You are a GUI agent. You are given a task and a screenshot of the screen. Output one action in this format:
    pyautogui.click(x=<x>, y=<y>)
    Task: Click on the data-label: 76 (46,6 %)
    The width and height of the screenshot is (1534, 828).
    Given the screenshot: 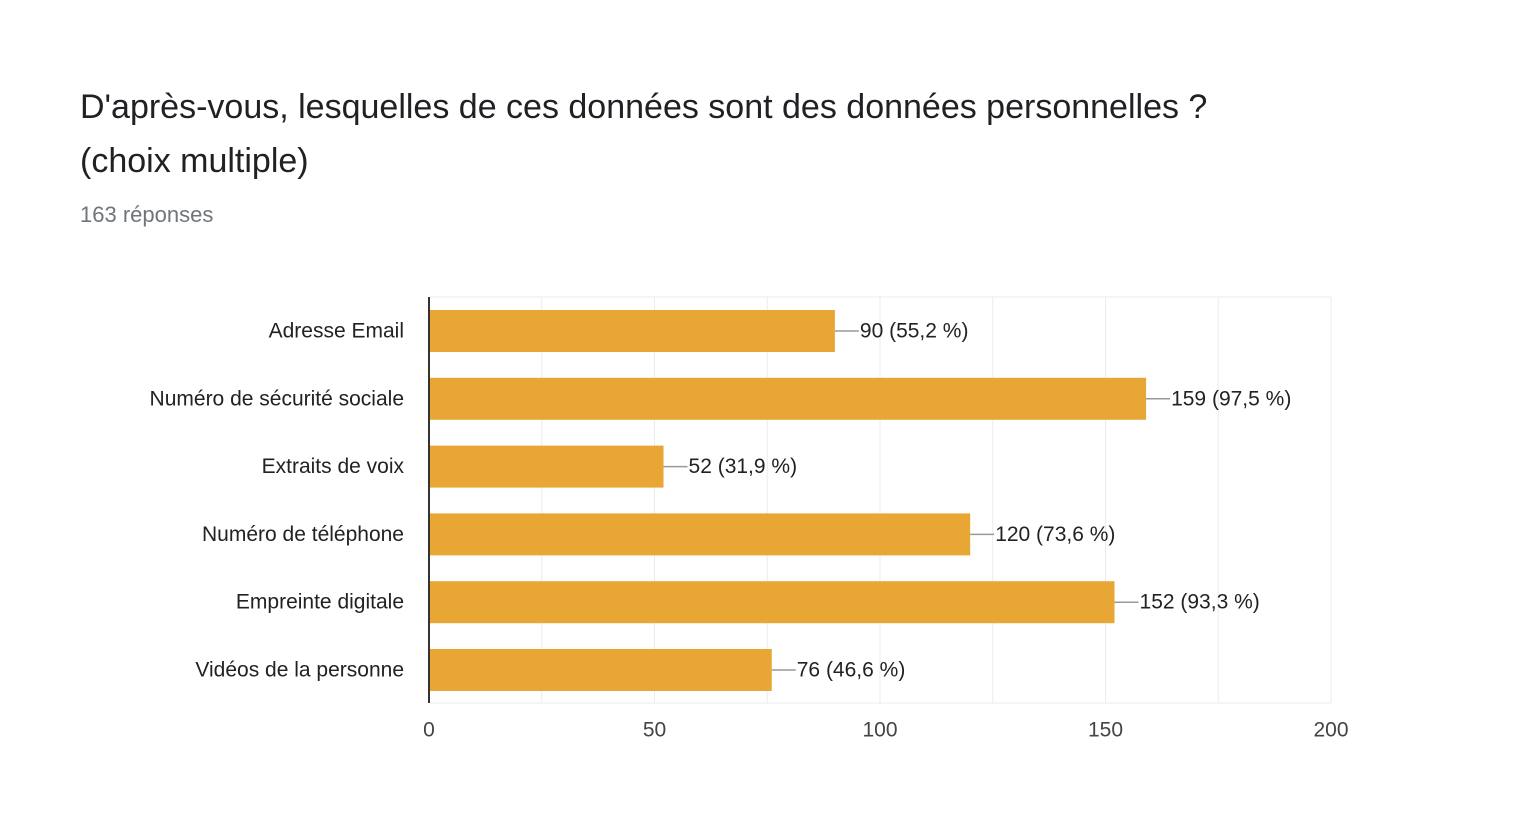 What is the action you would take?
    pyautogui.click(x=851, y=670)
    